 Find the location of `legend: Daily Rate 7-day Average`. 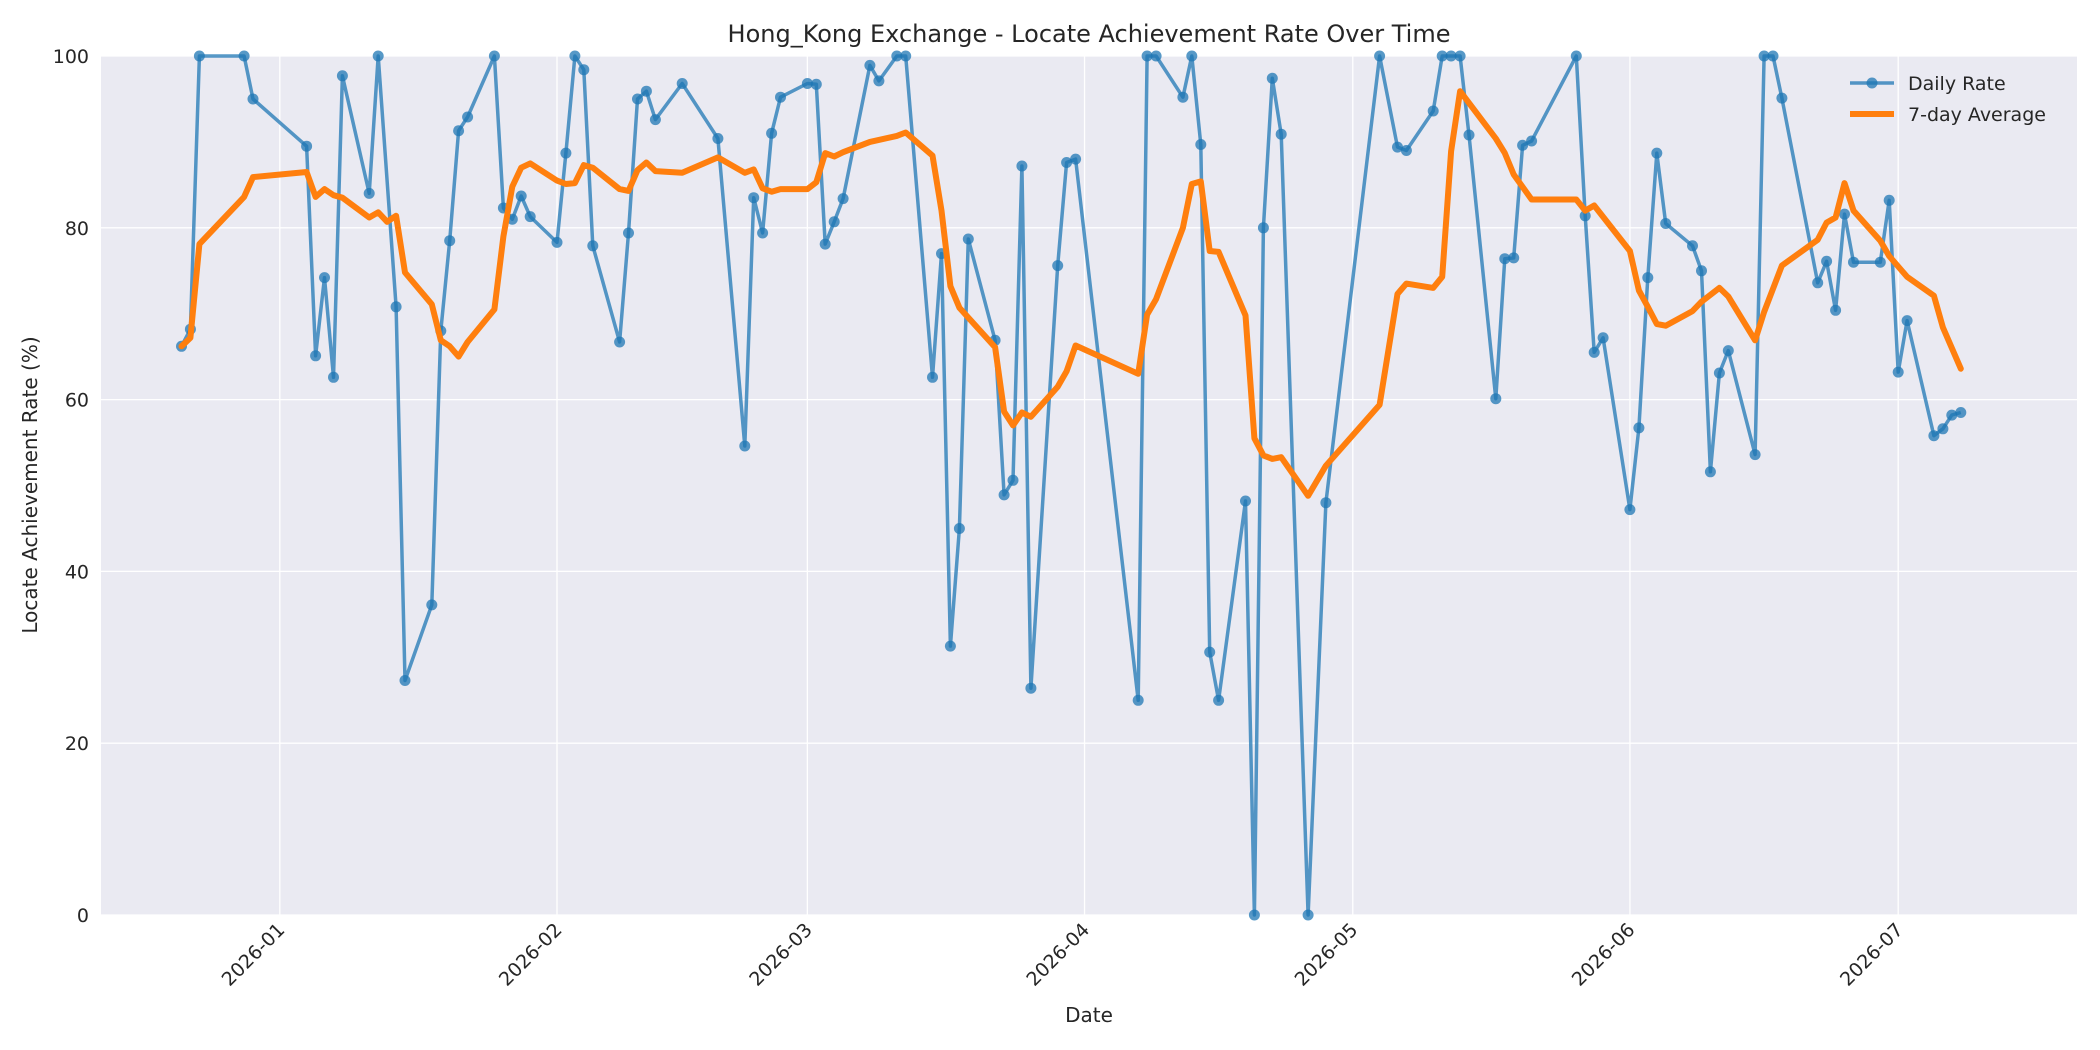

legend: Daily Rate 7-day Average is located at coordinates (1948, 99).